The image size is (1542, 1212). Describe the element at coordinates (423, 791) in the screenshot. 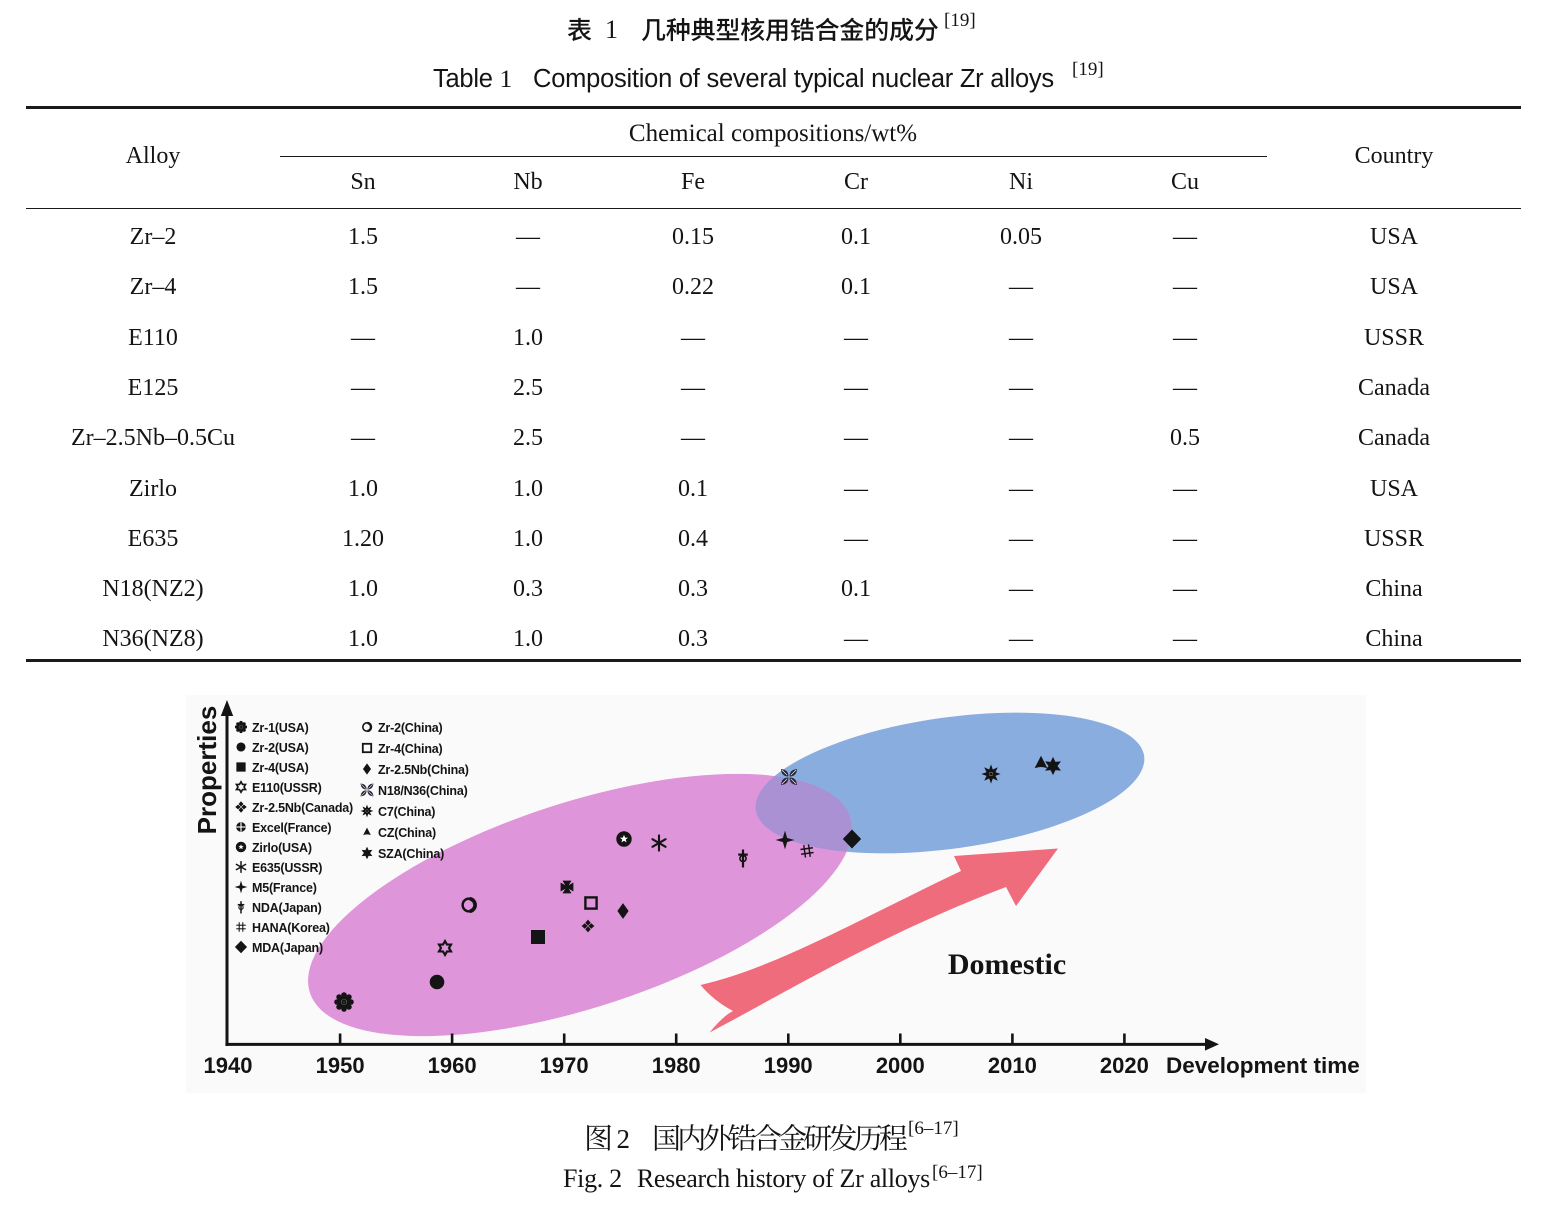

I see `svg-text: N18/N36(China)` at that location.